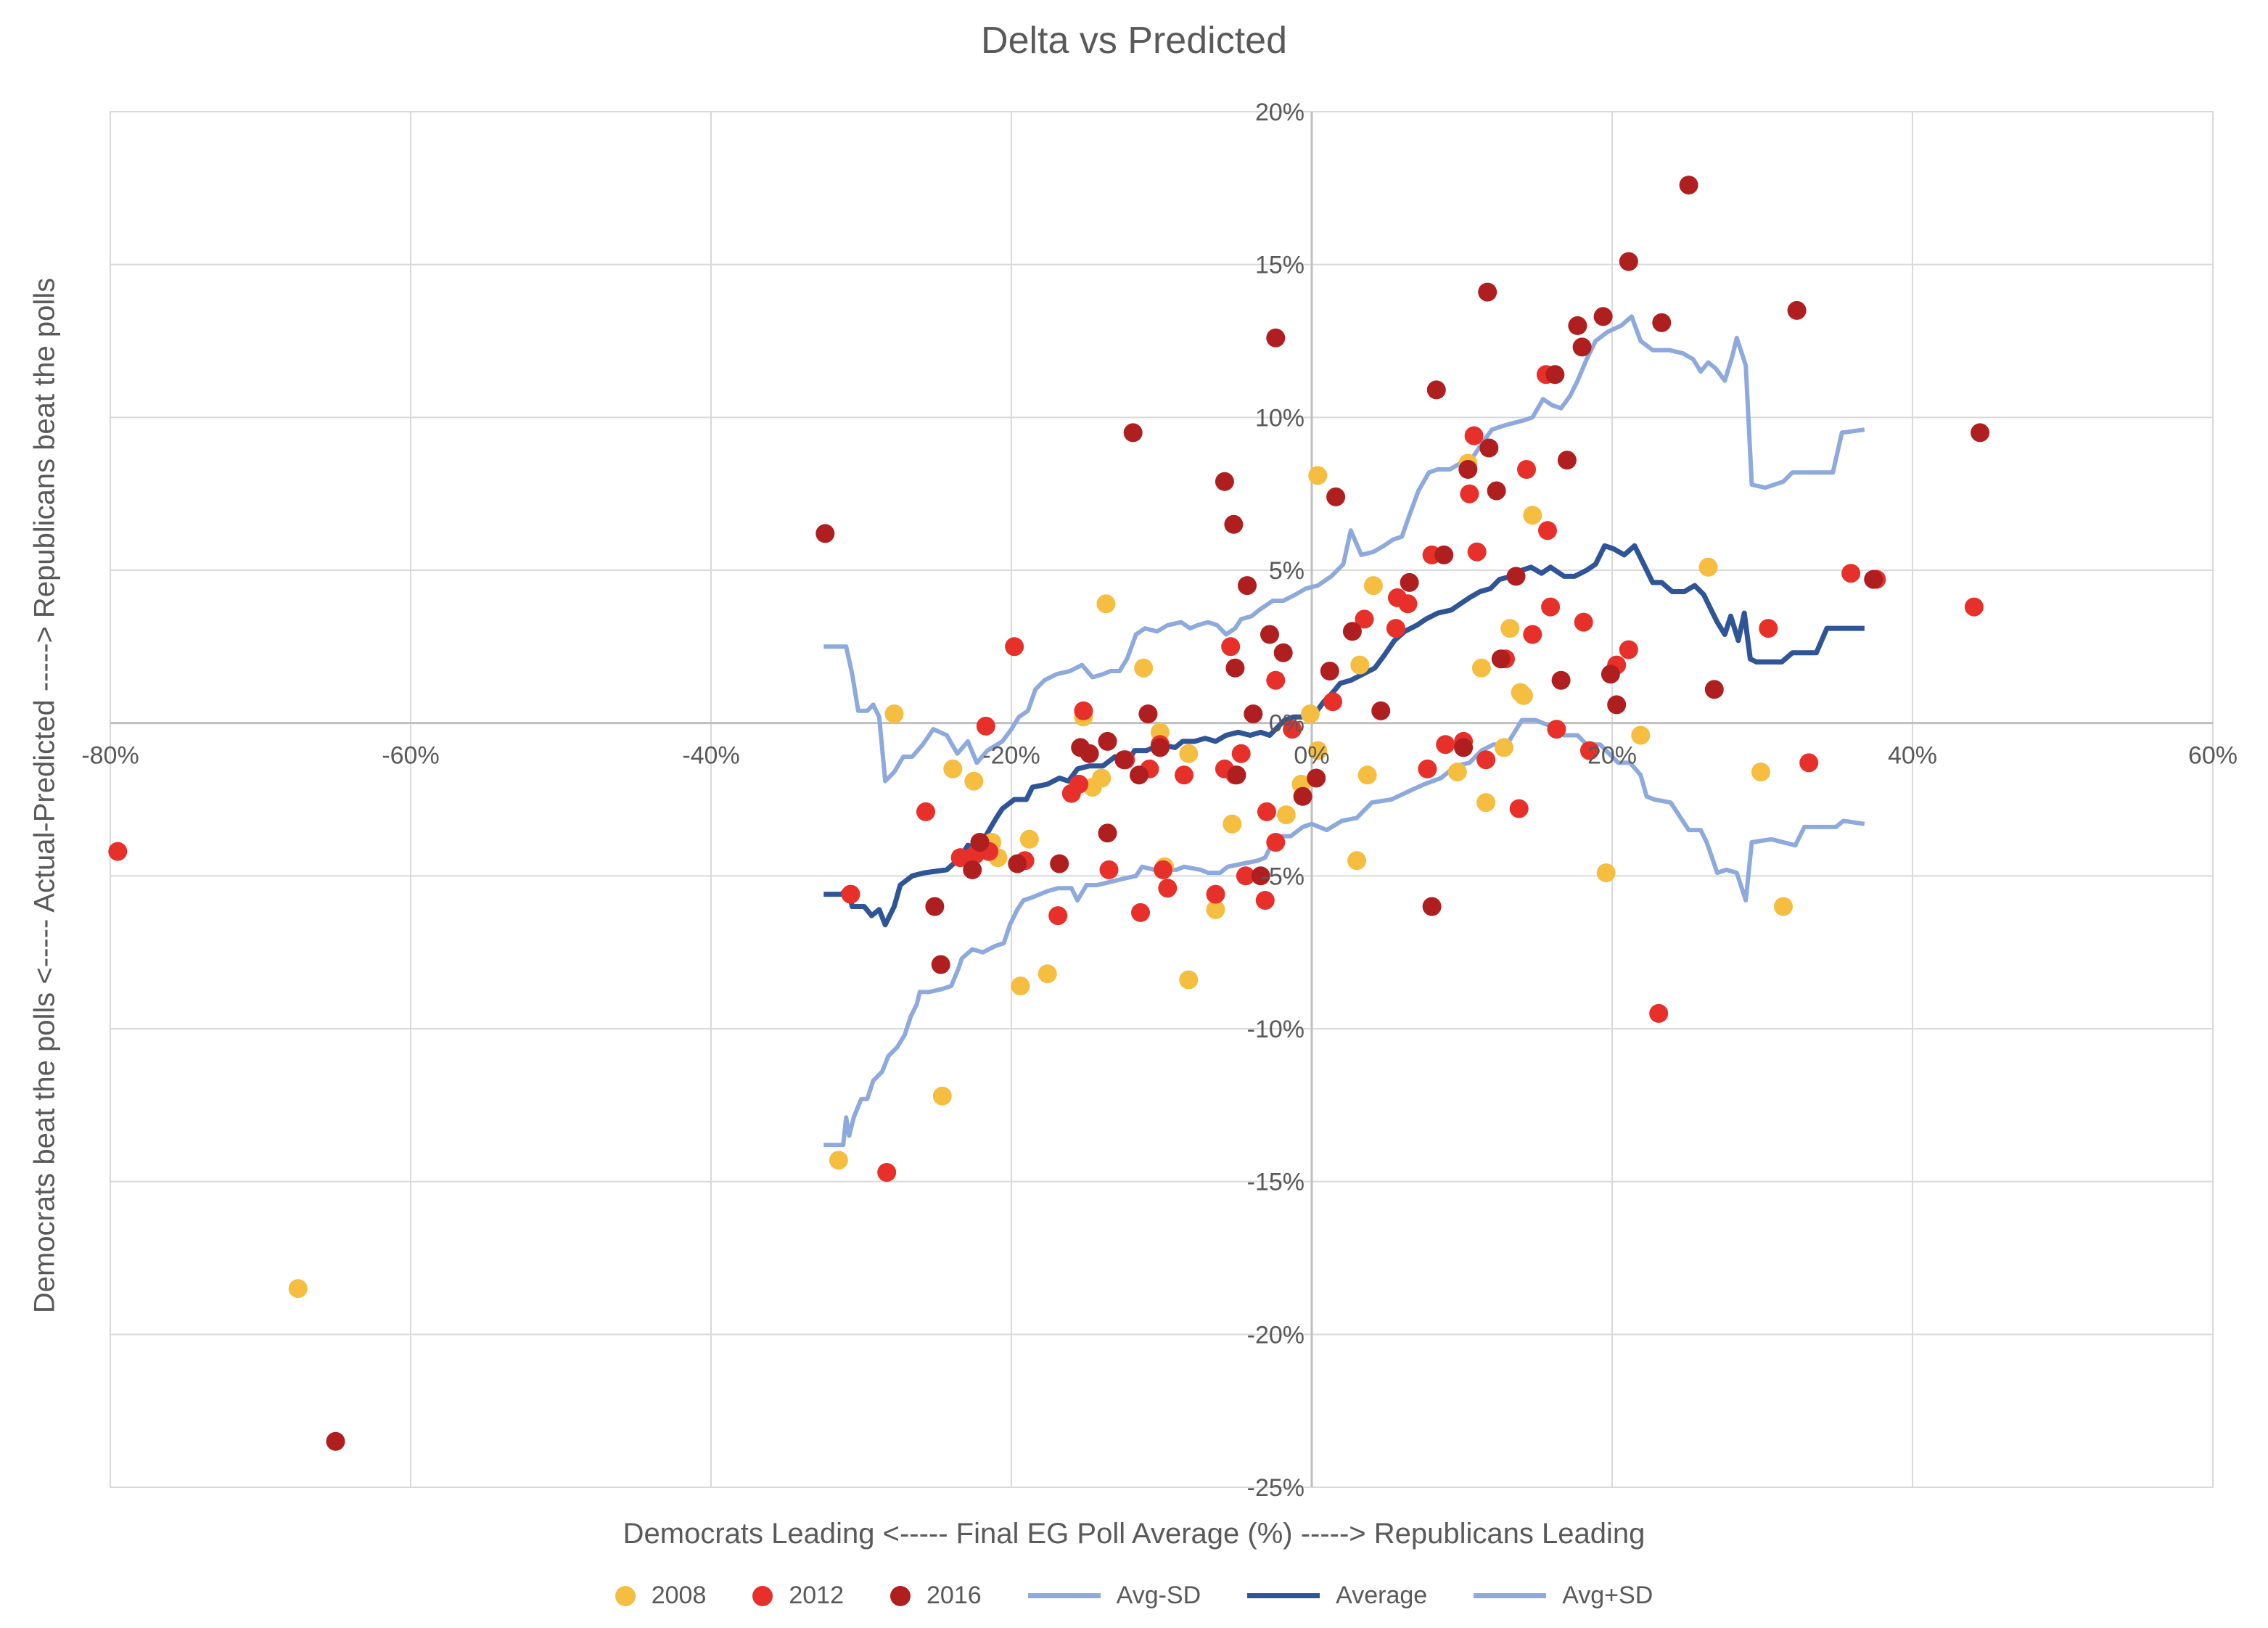  What do you see at coordinates (817, 1595) in the screenshot?
I see `legend-label: 2012` at bounding box center [817, 1595].